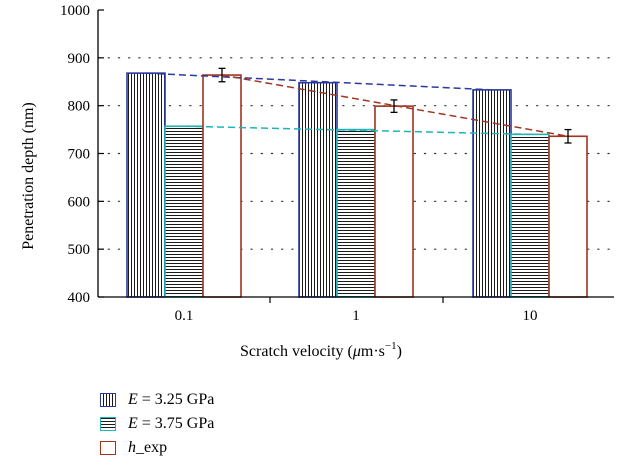 Image resolution: width=632 pixels, height=468 pixels. What do you see at coordinates (79, 155) in the screenshot?
I see `y-tick-label: 700` at bounding box center [79, 155].